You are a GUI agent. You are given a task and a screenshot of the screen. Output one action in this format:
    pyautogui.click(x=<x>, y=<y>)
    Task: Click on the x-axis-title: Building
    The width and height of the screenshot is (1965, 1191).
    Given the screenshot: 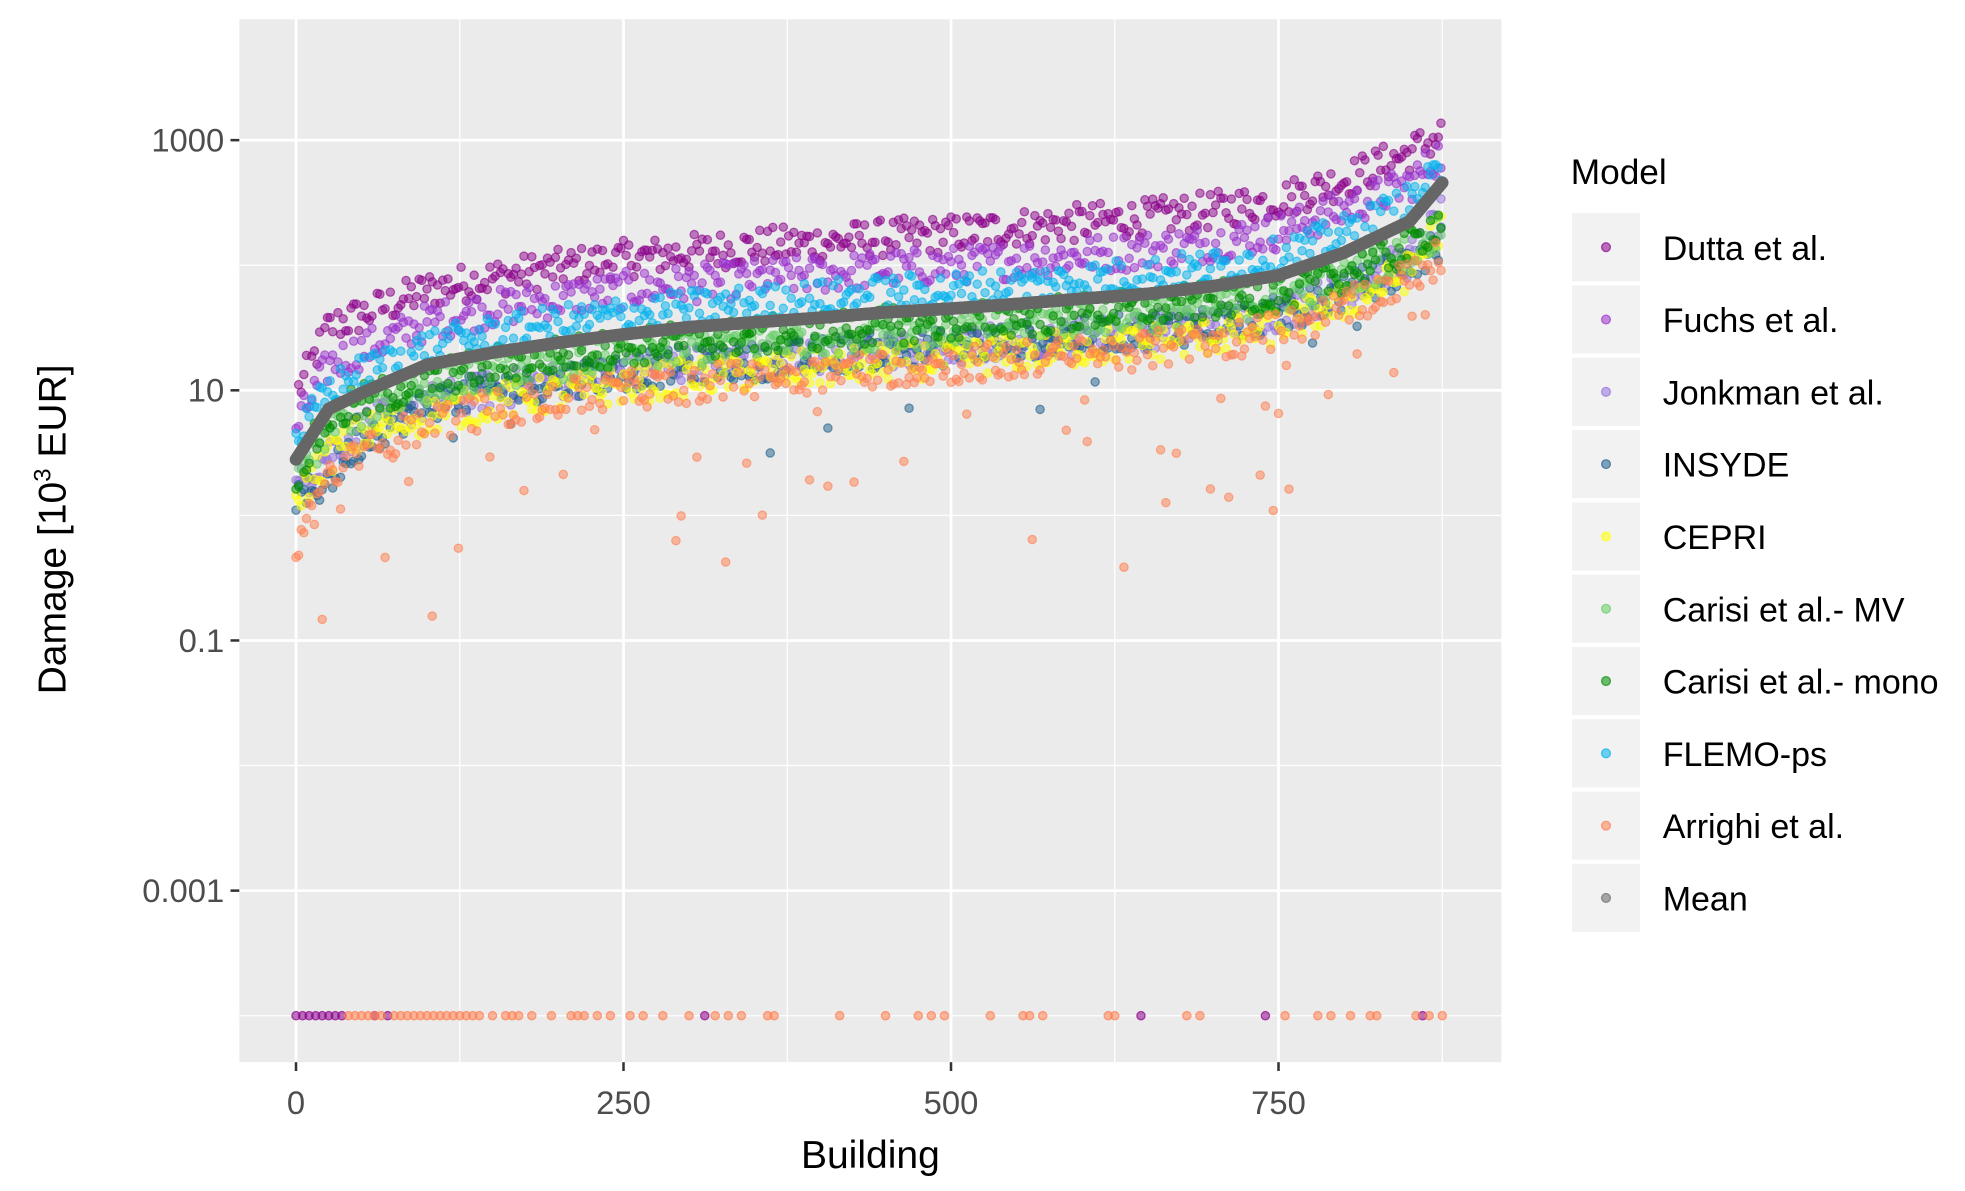 What is the action you would take?
    pyautogui.click(x=870, y=1155)
    